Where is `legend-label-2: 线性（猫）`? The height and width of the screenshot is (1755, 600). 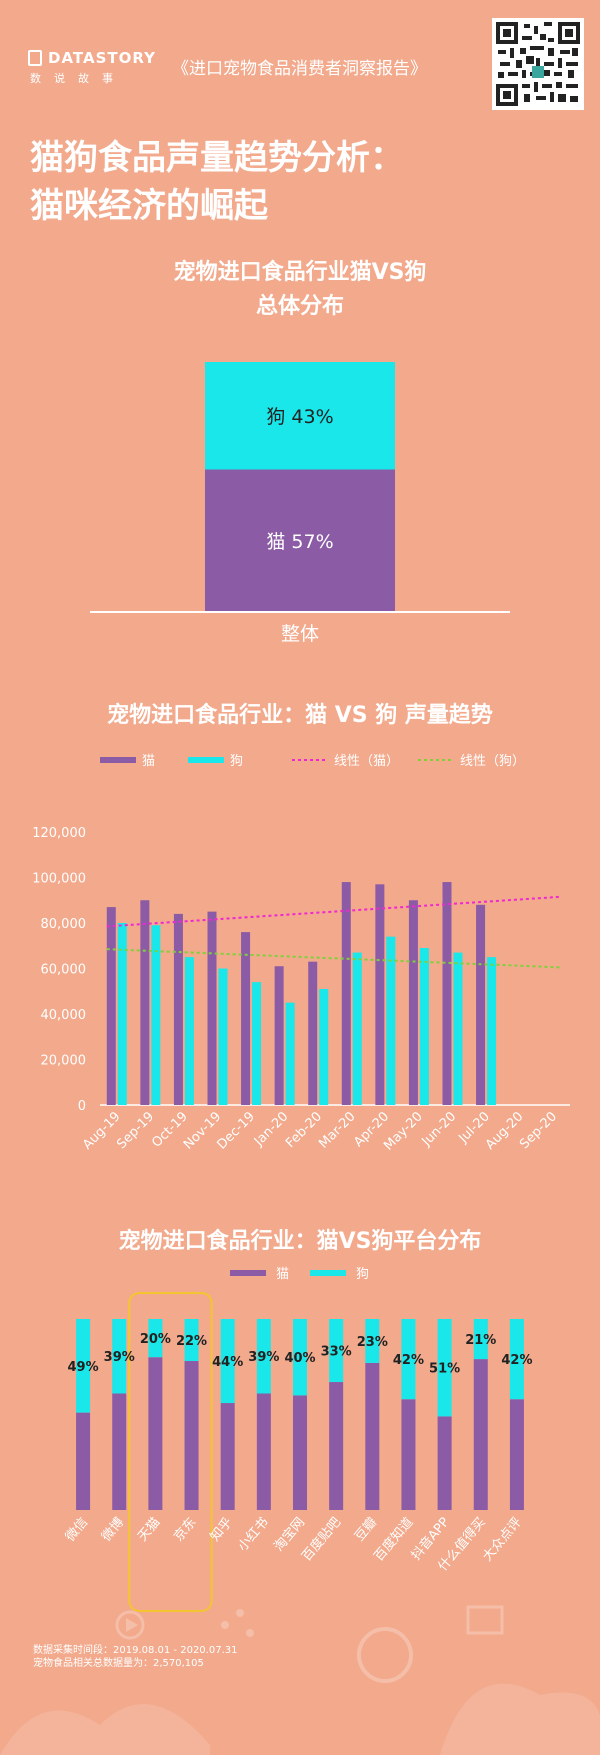 legend-label-2: 线性（猫） is located at coordinates (366, 761).